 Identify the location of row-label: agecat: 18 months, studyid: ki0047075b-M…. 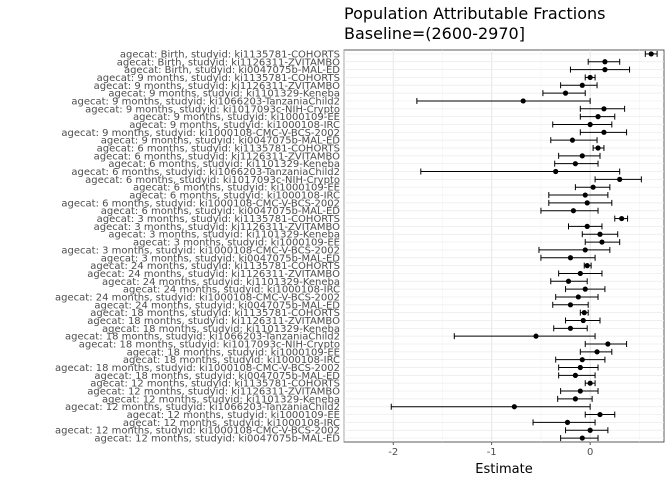
(217, 376).